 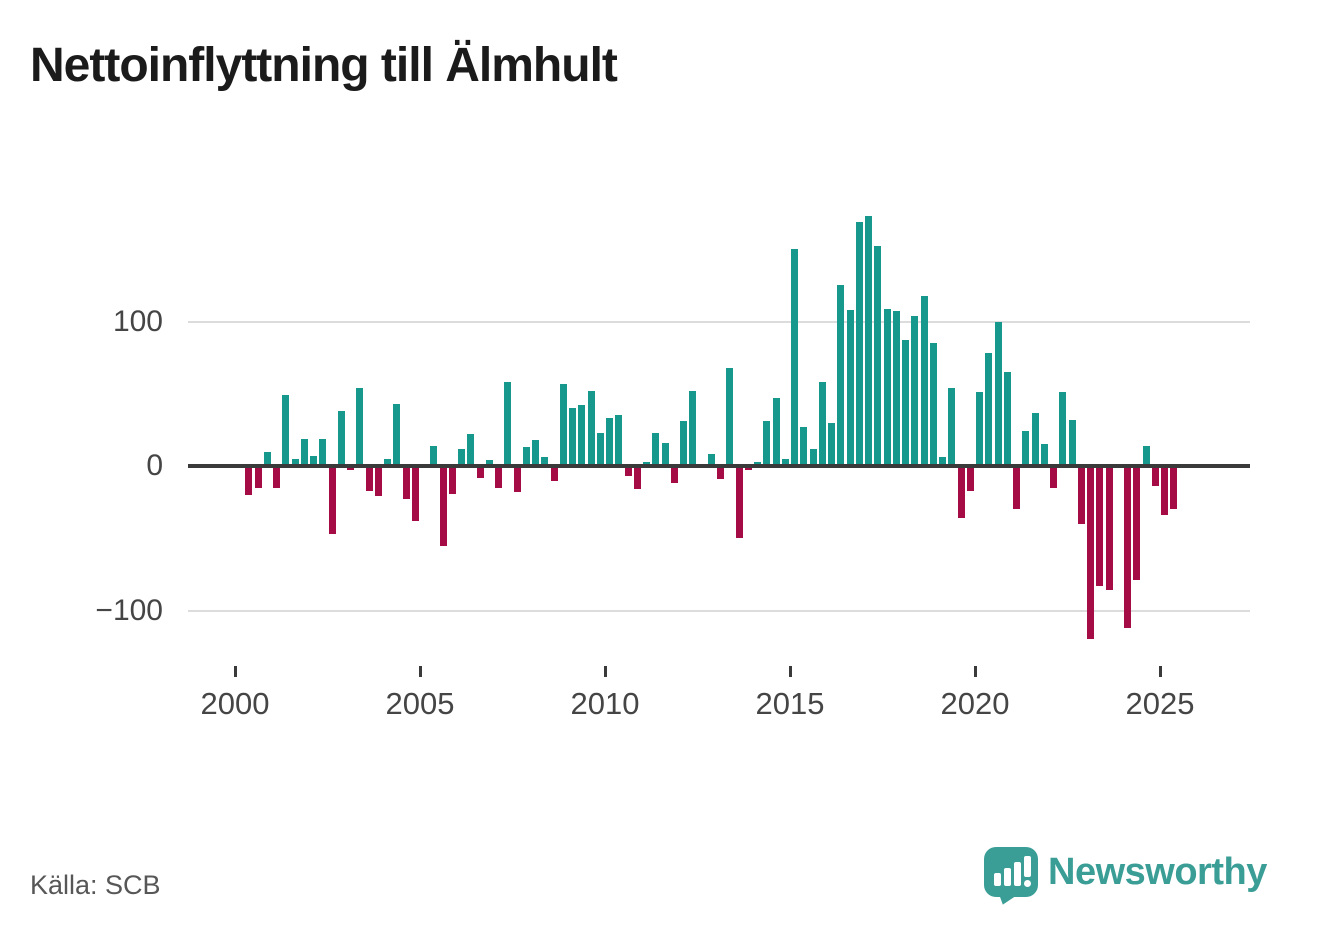 What do you see at coordinates (619, 440) in the screenshot?
I see `chart-bar-2010Q2` at bounding box center [619, 440].